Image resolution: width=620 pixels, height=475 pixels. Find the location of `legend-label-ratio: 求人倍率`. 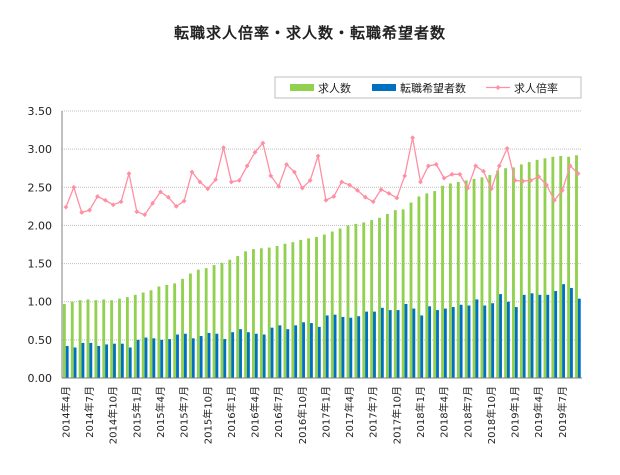

legend-label-ratio: 求人倍率 is located at coordinates (536, 88).